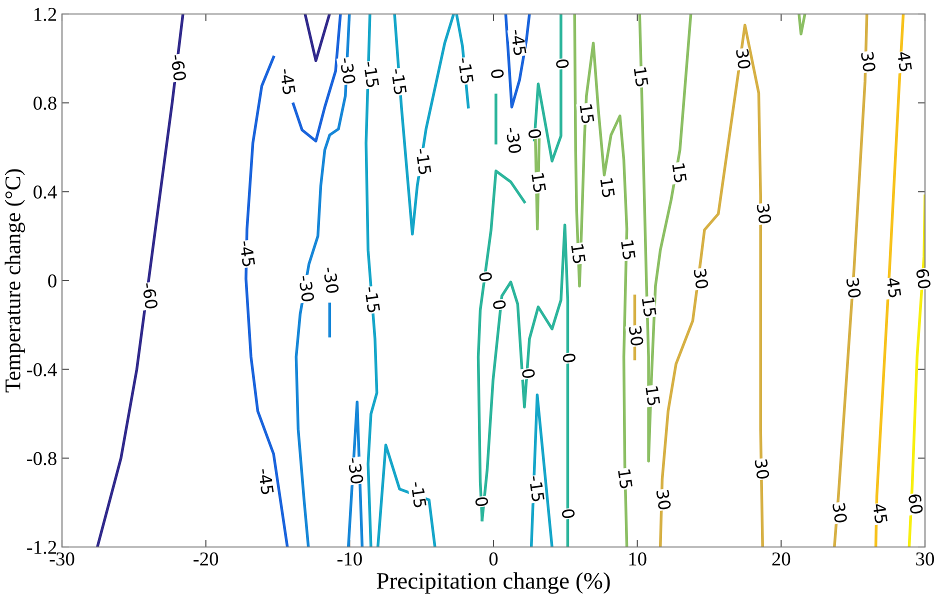 This screenshot has width=937, height=606. Describe the element at coordinates (62, 559) in the screenshot. I see `x-tick-label: -30` at that location.